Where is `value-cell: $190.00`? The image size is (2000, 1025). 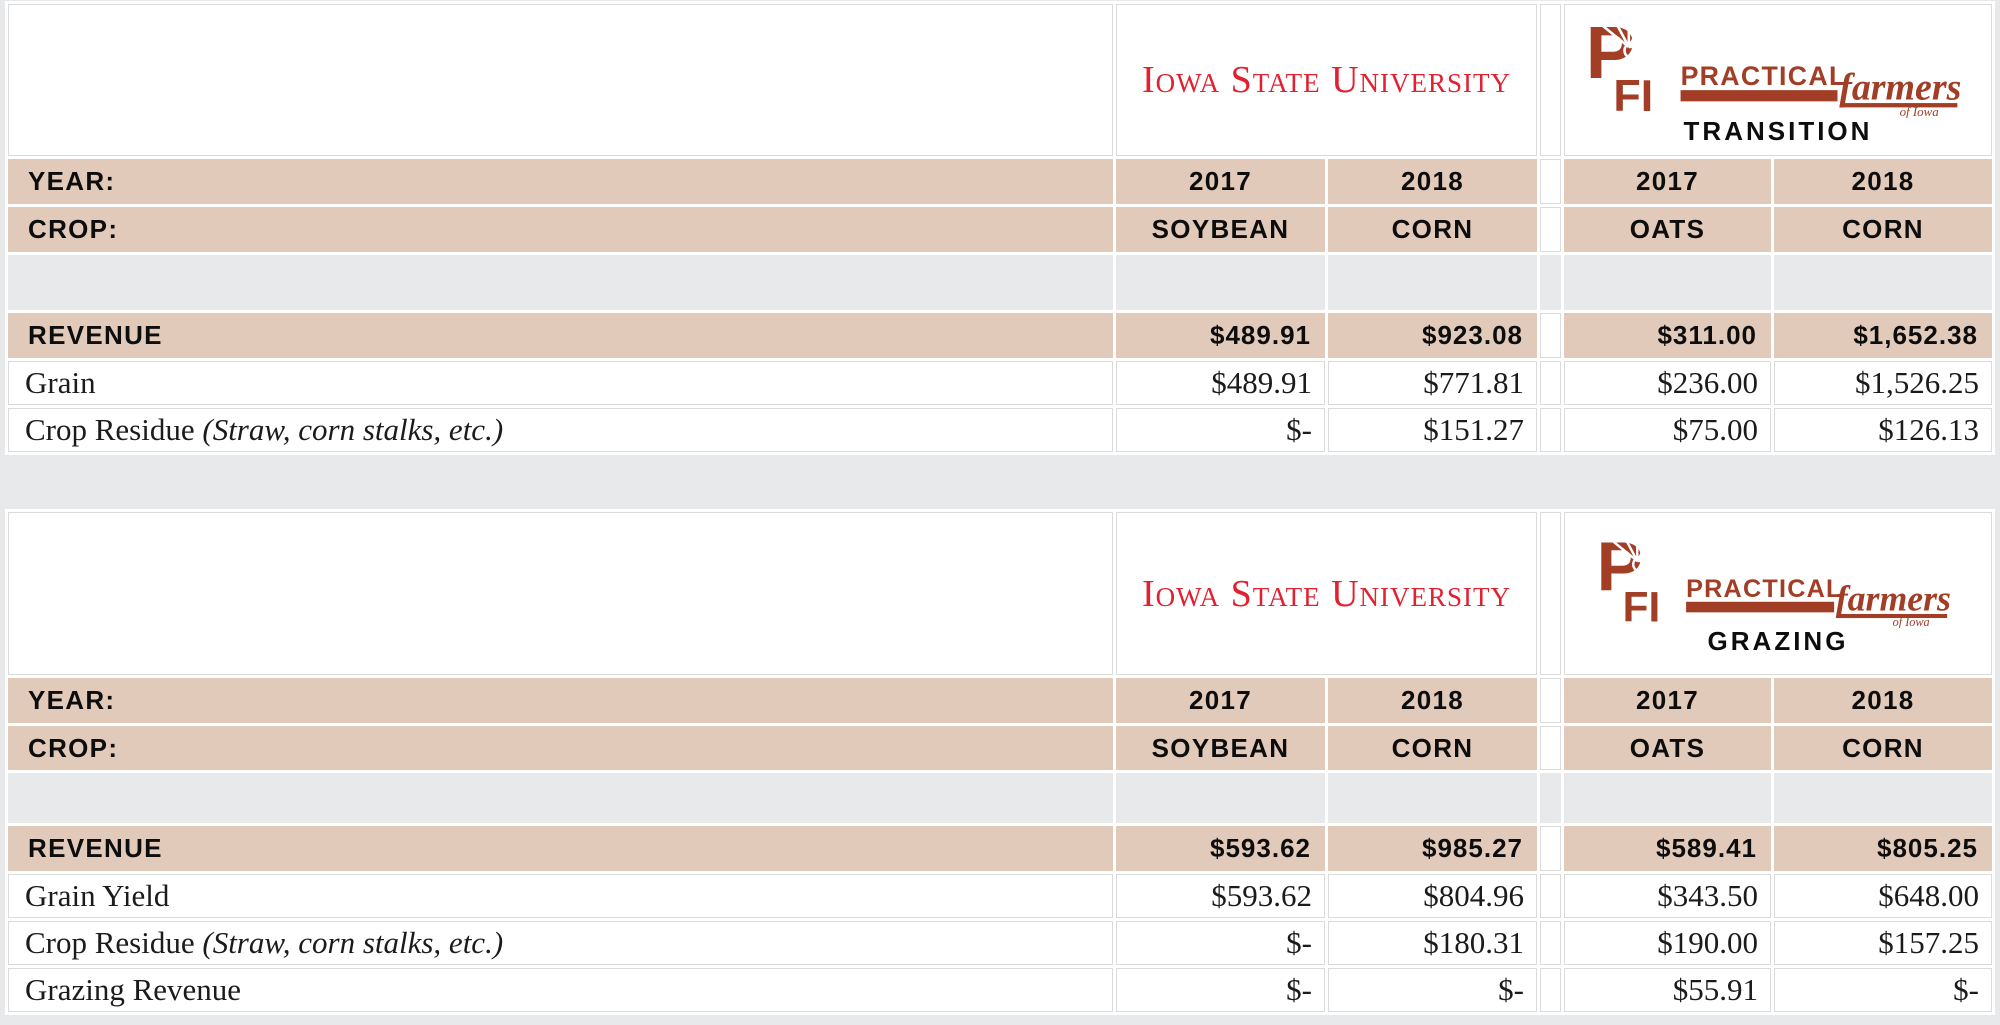
value-cell: $190.00 is located at coordinates (1667, 943).